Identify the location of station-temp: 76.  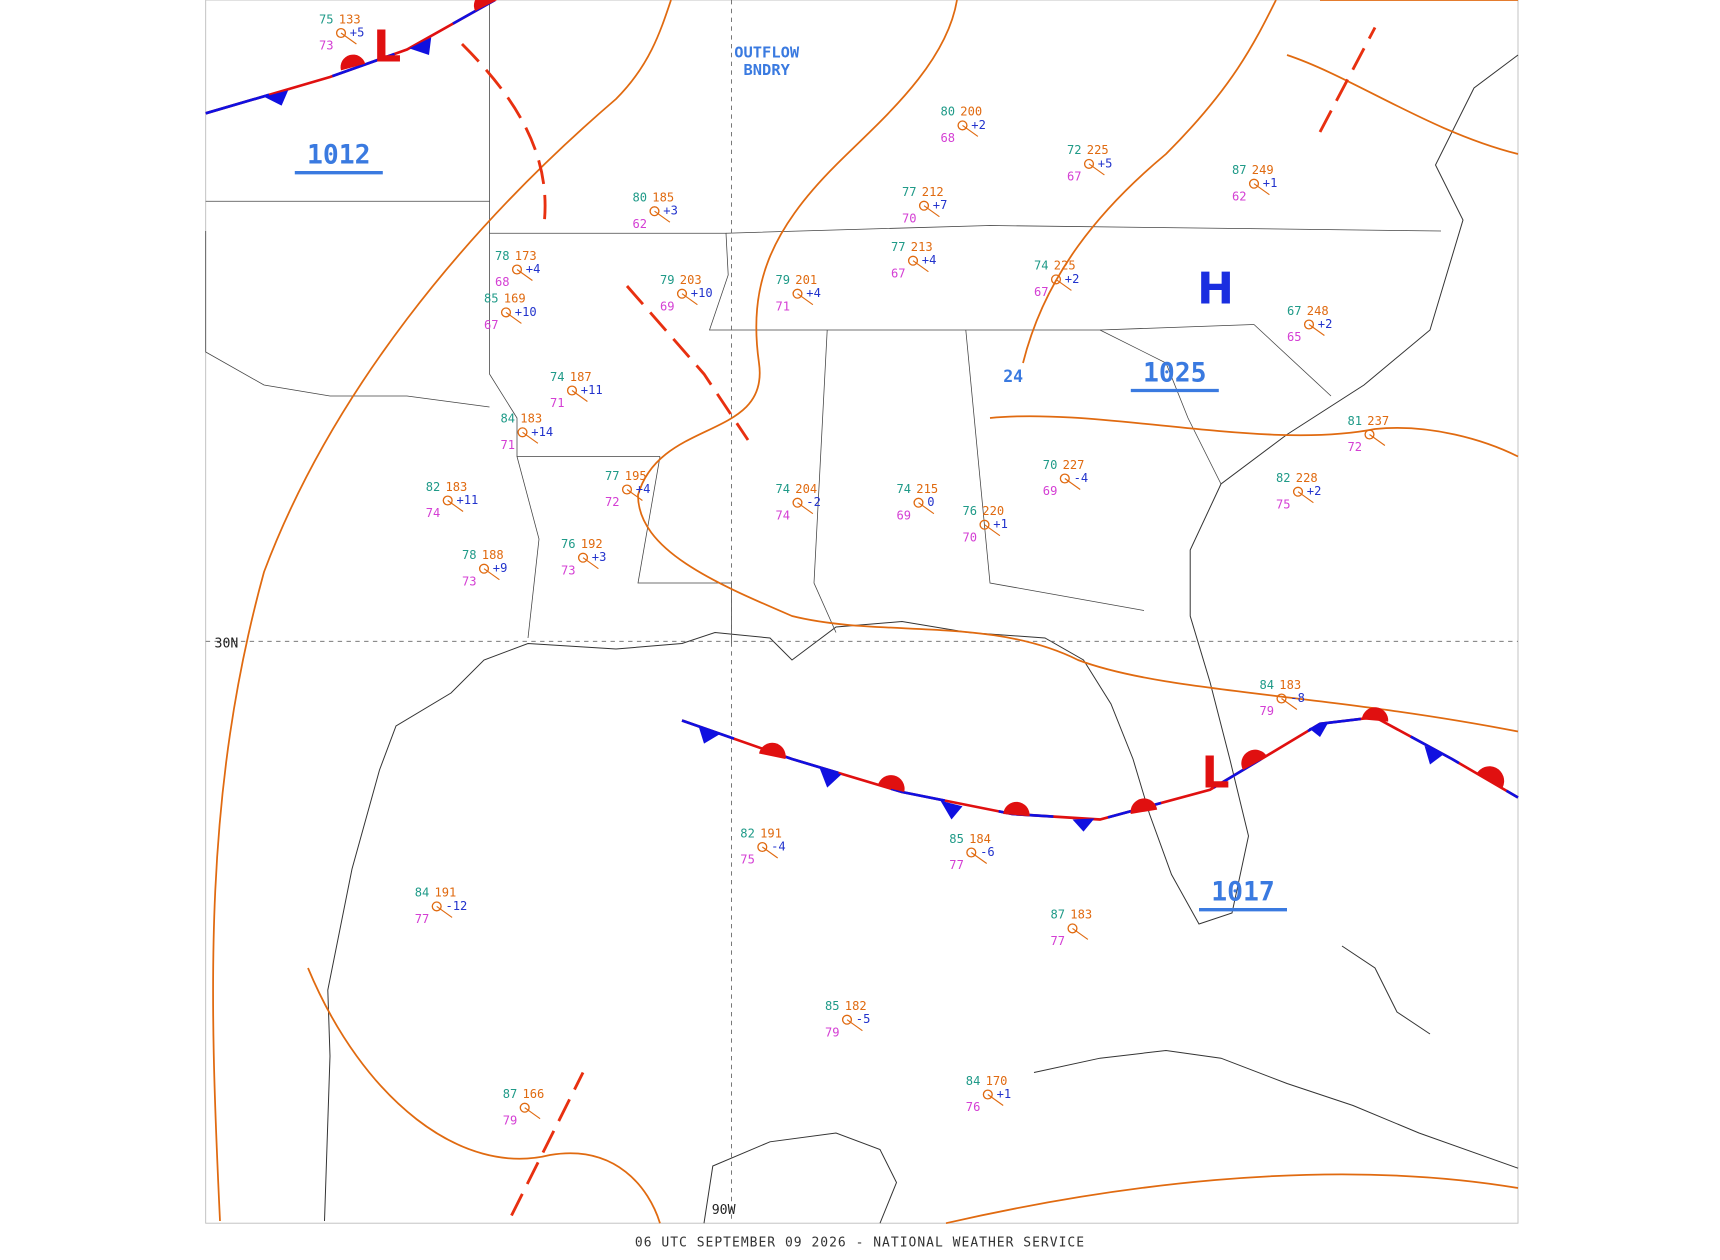
(969, 511).